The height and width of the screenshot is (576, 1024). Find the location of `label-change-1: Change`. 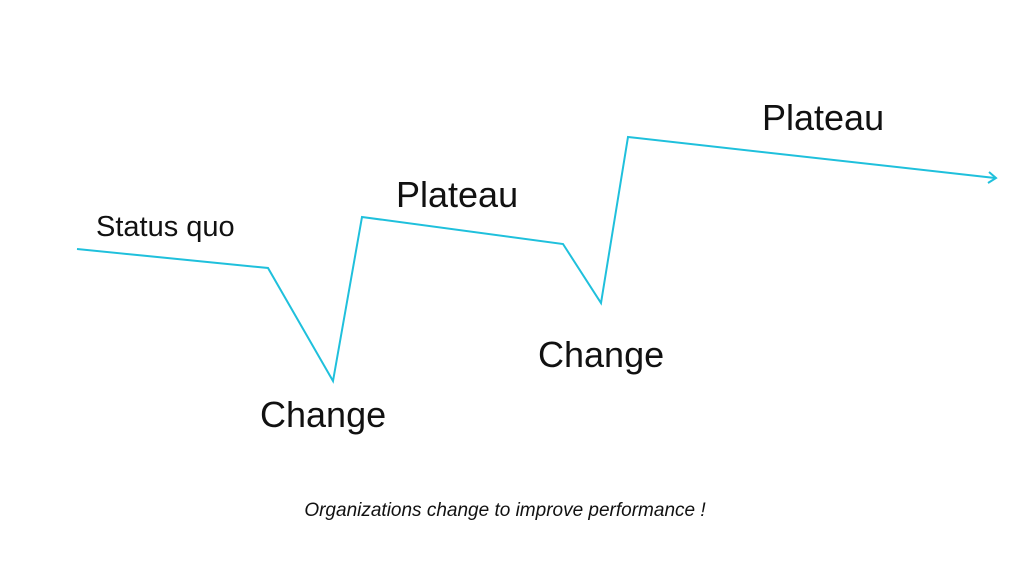

label-change-1: Change is located at coordinates (323, 414).